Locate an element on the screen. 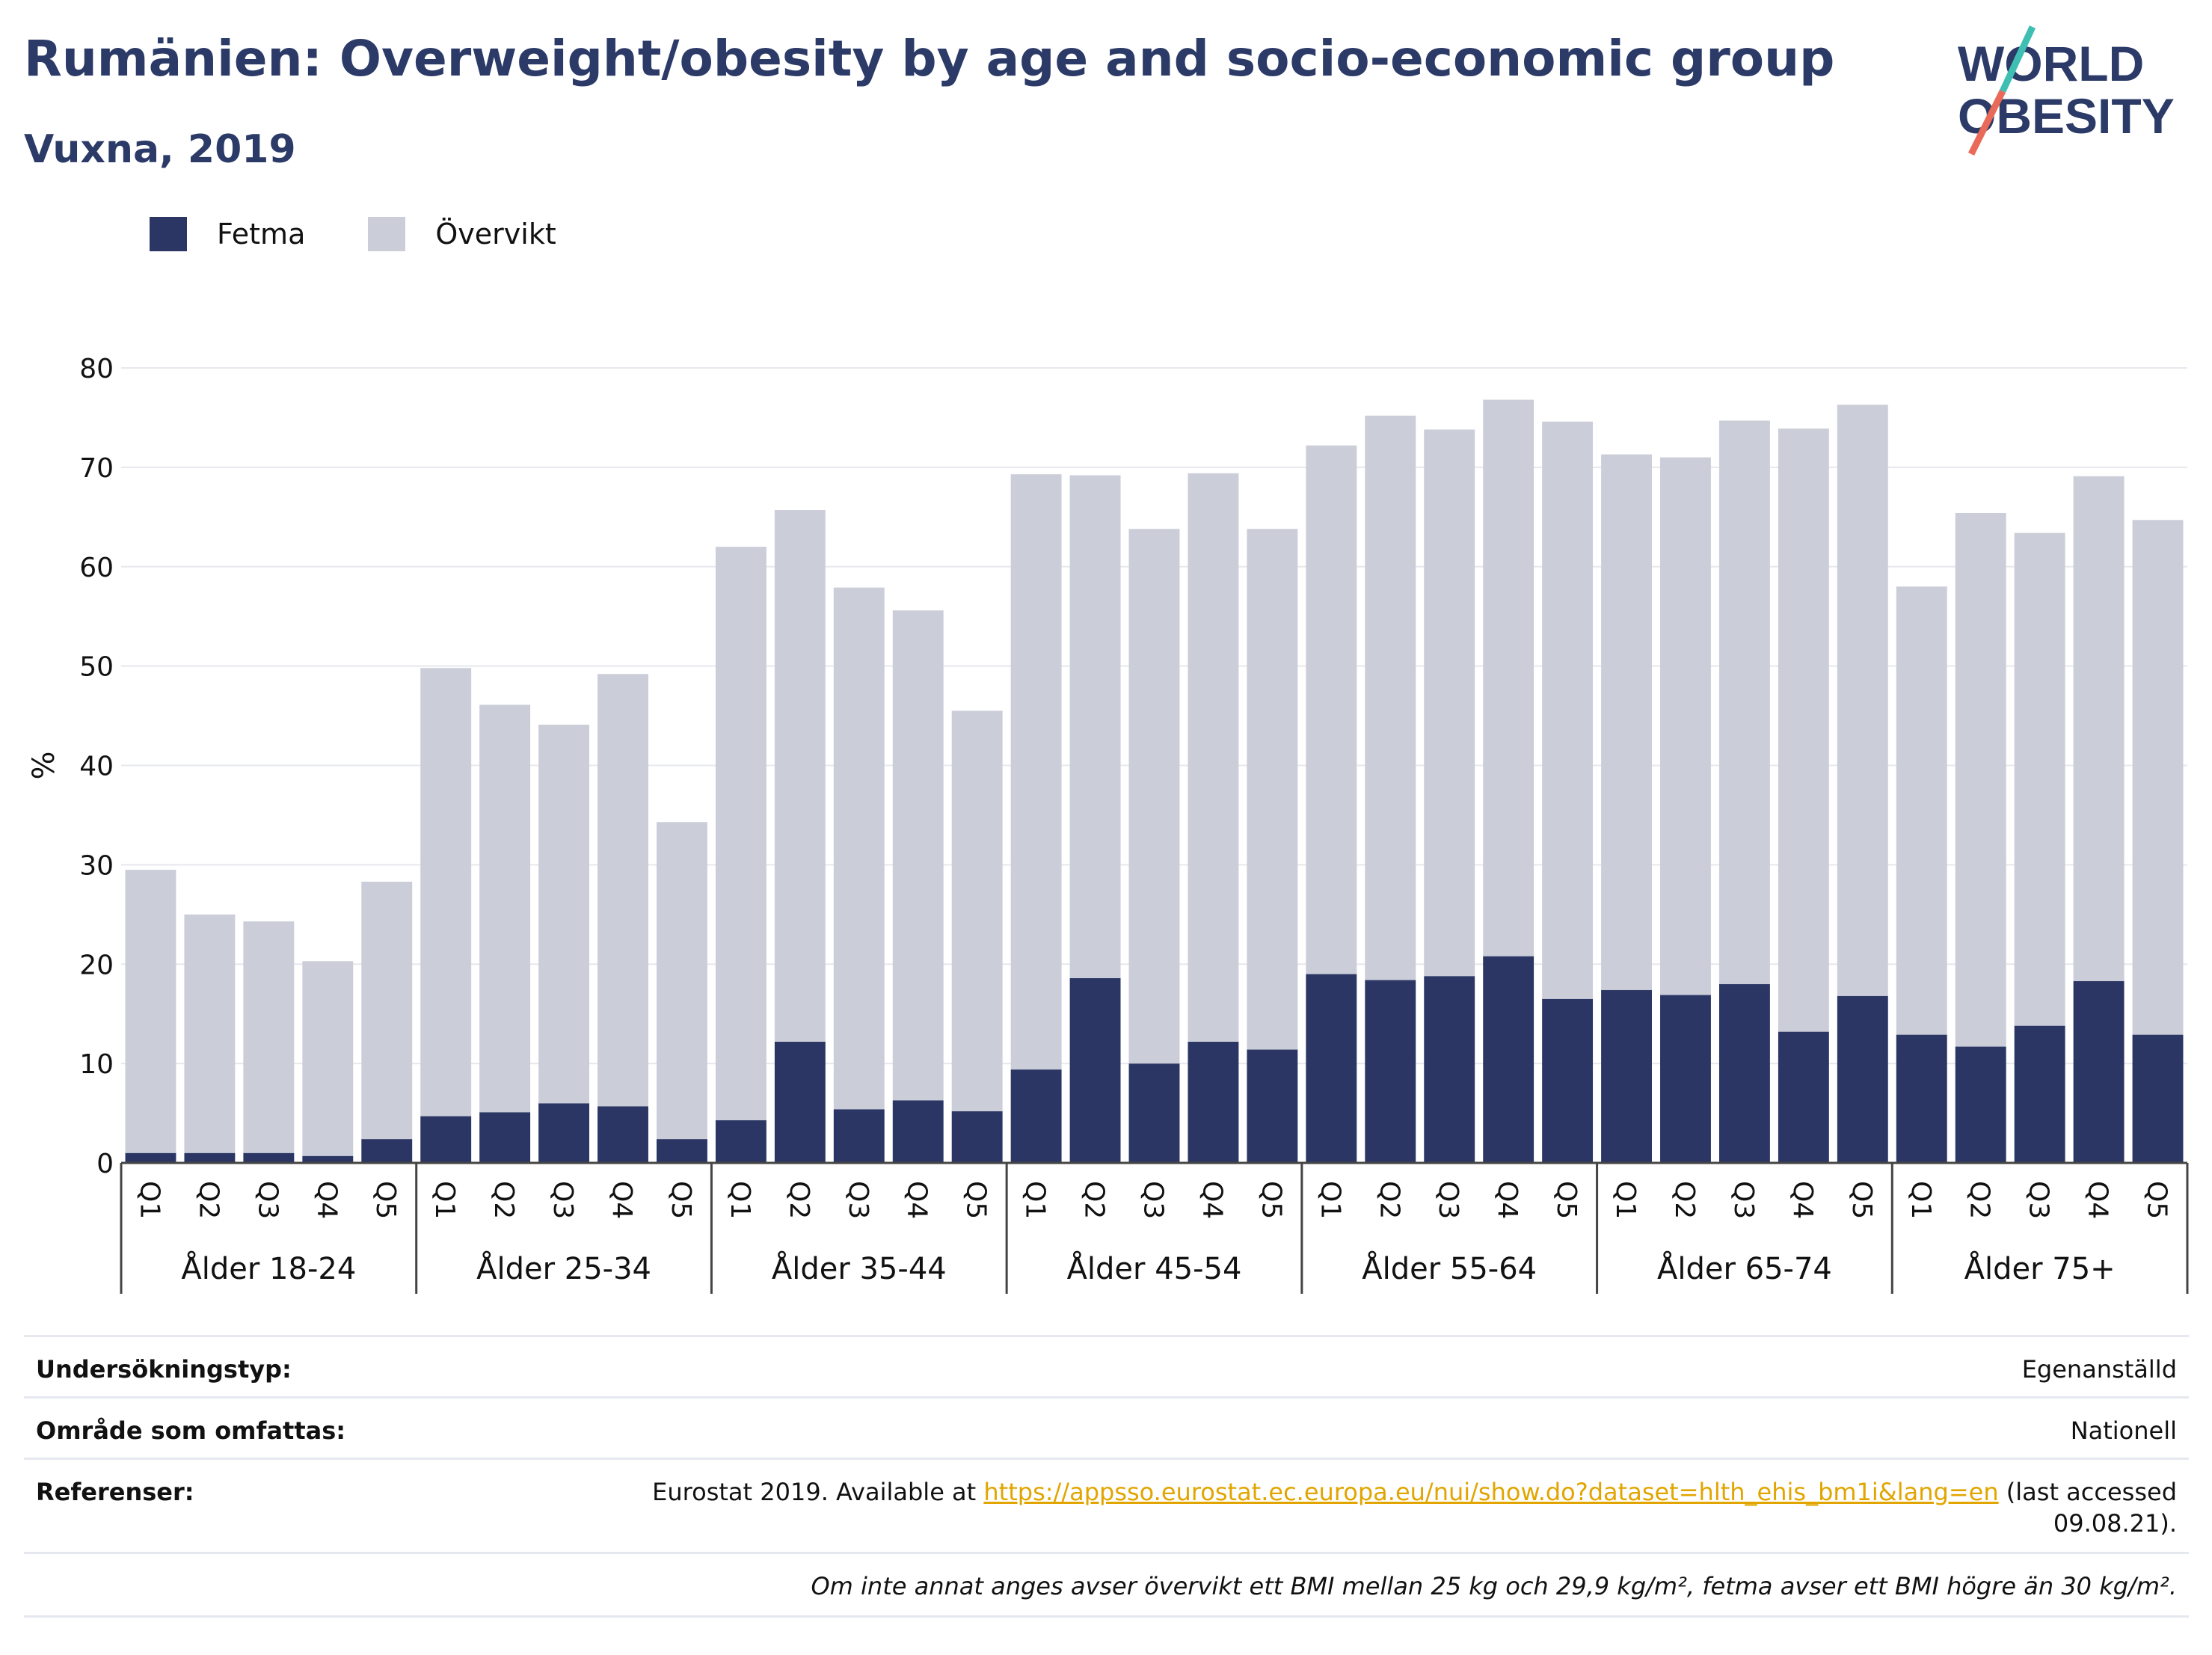 This screenshot has width=2212, height=1655. legend-swatch-overvikt is located at coordinates (387, 234).